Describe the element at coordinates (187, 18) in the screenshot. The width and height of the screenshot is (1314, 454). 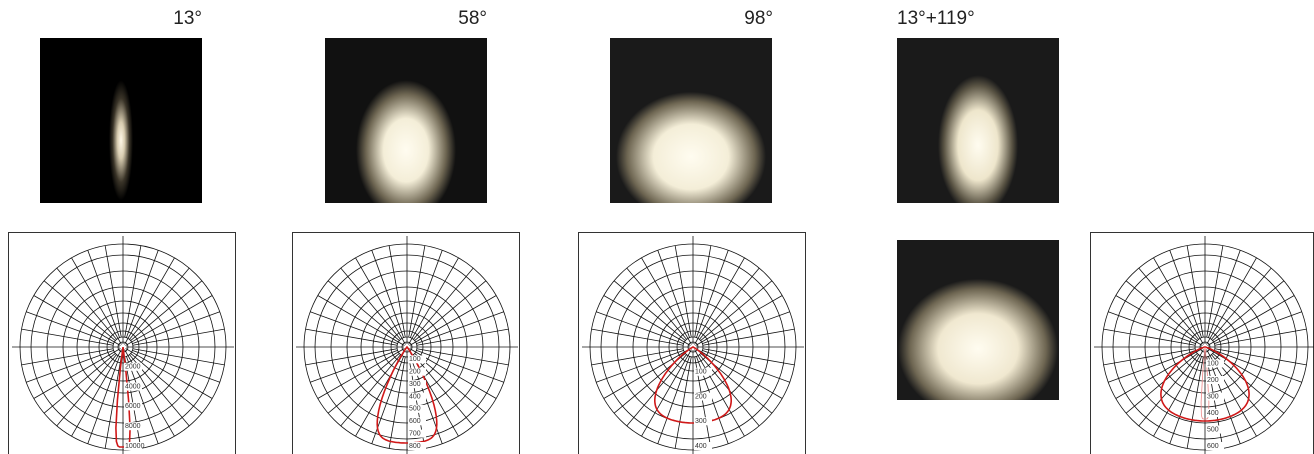
I see `beam-label: 13°` at that location.